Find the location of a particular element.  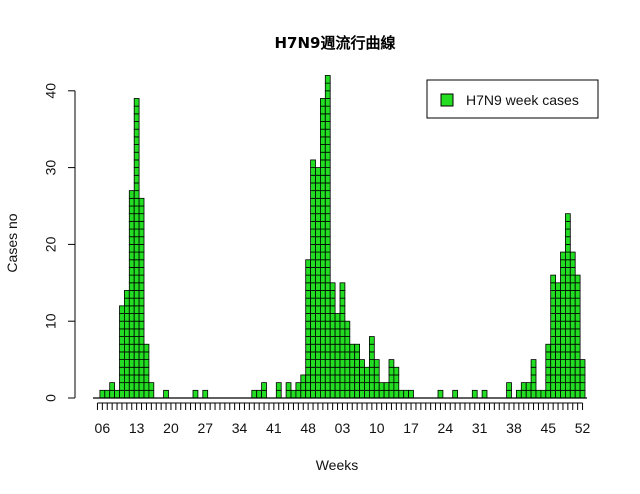

x-tick-label: 45 is located at coordinates (548, 428).